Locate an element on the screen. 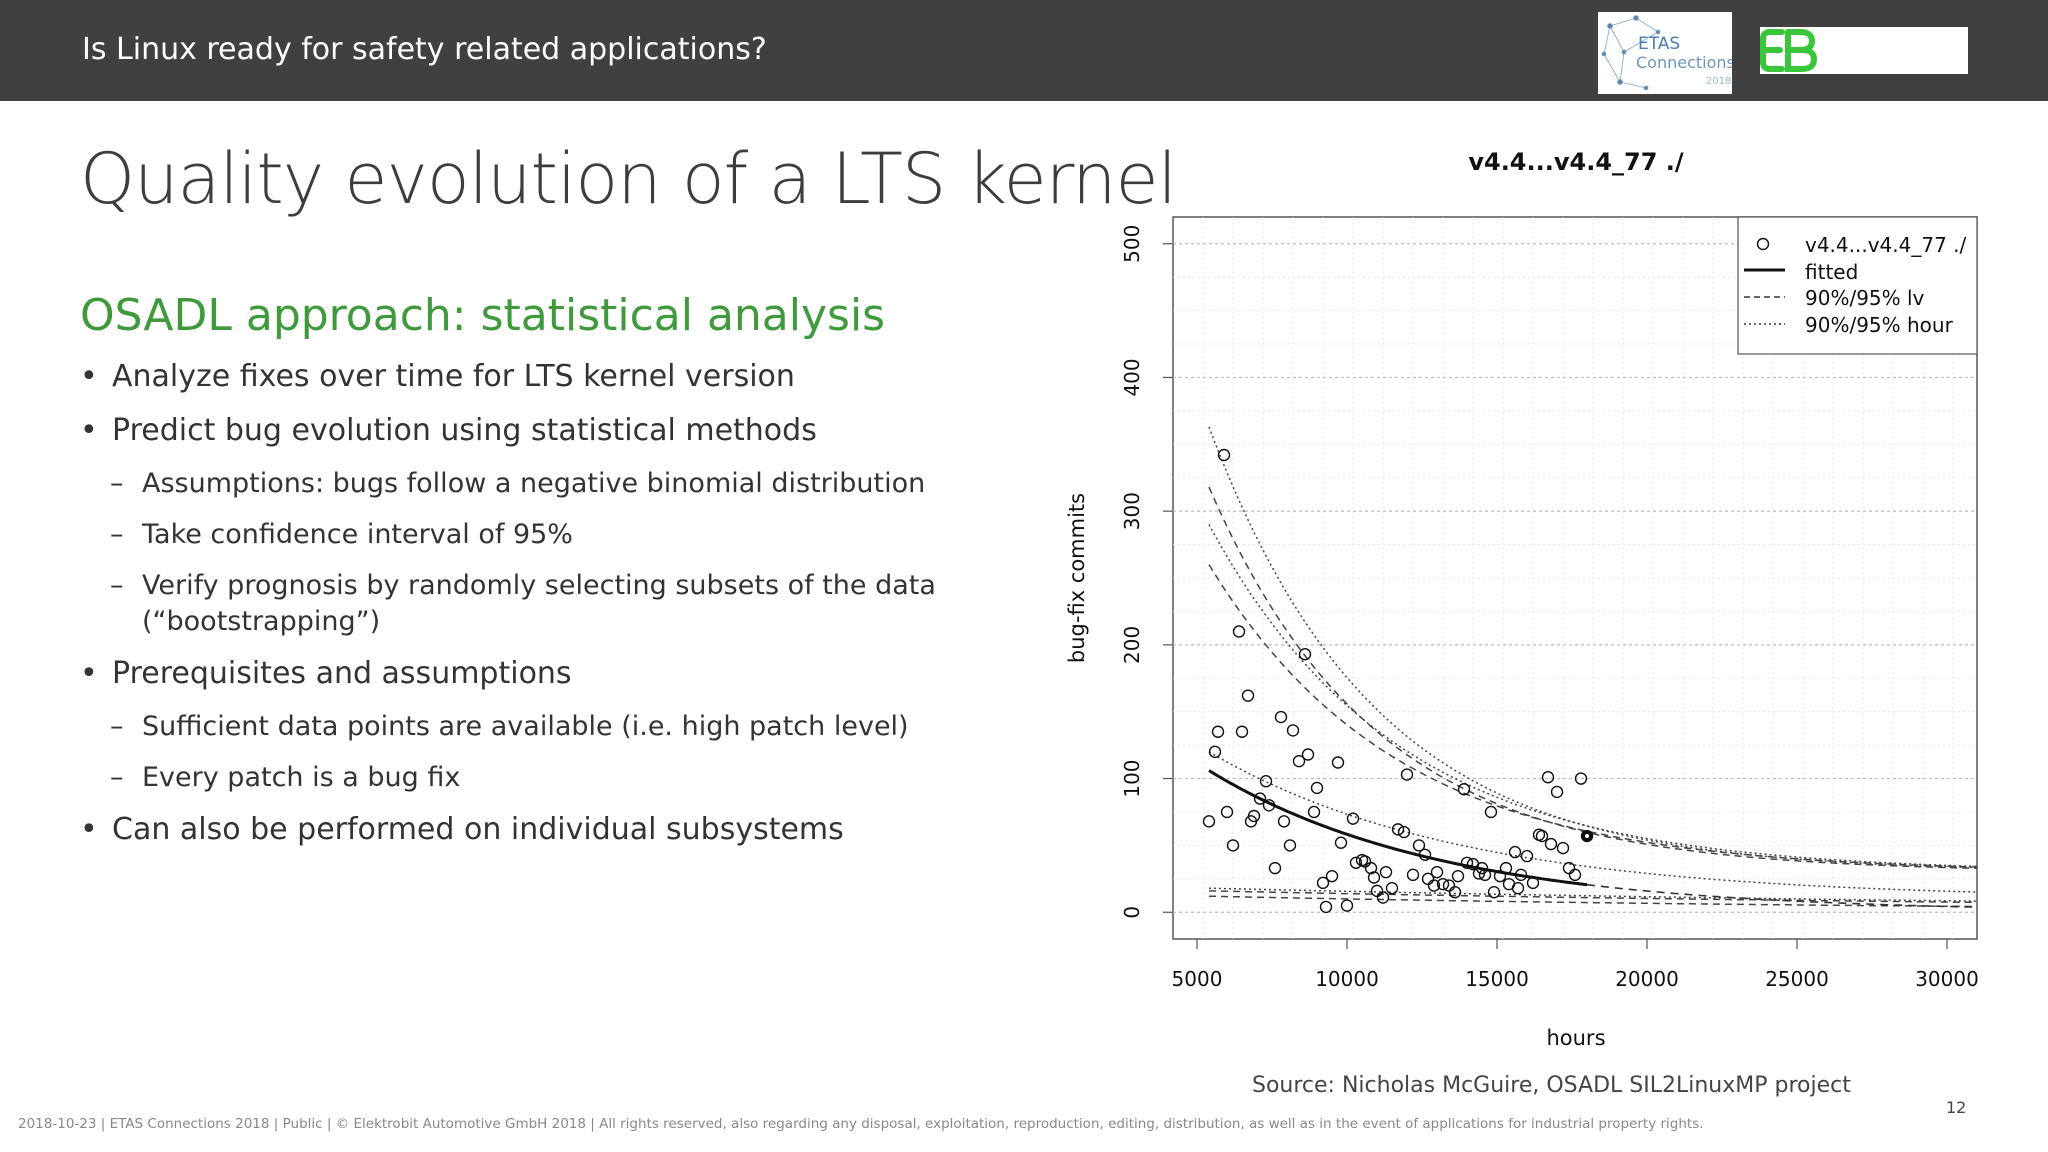  highlighted-data-point-center is located at coordinates (1587, 836).